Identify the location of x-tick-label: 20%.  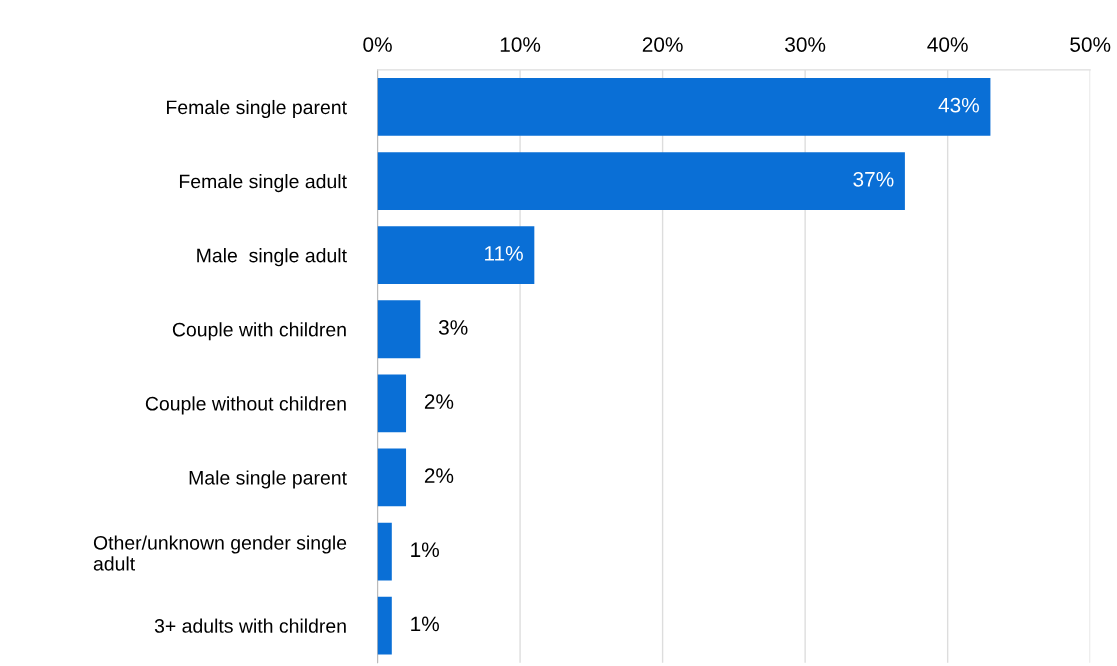
(662, 44).